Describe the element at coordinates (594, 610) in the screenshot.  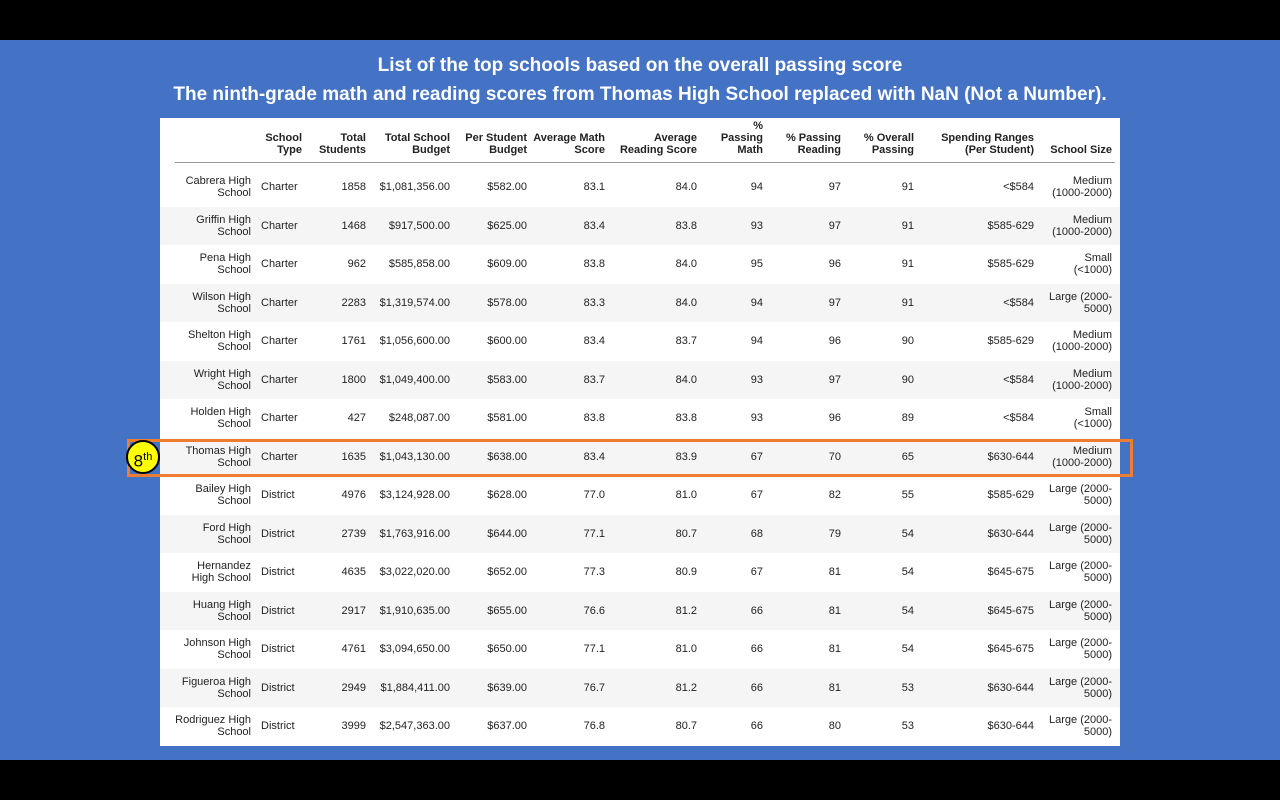
I see `cell: 76.6` at that location.